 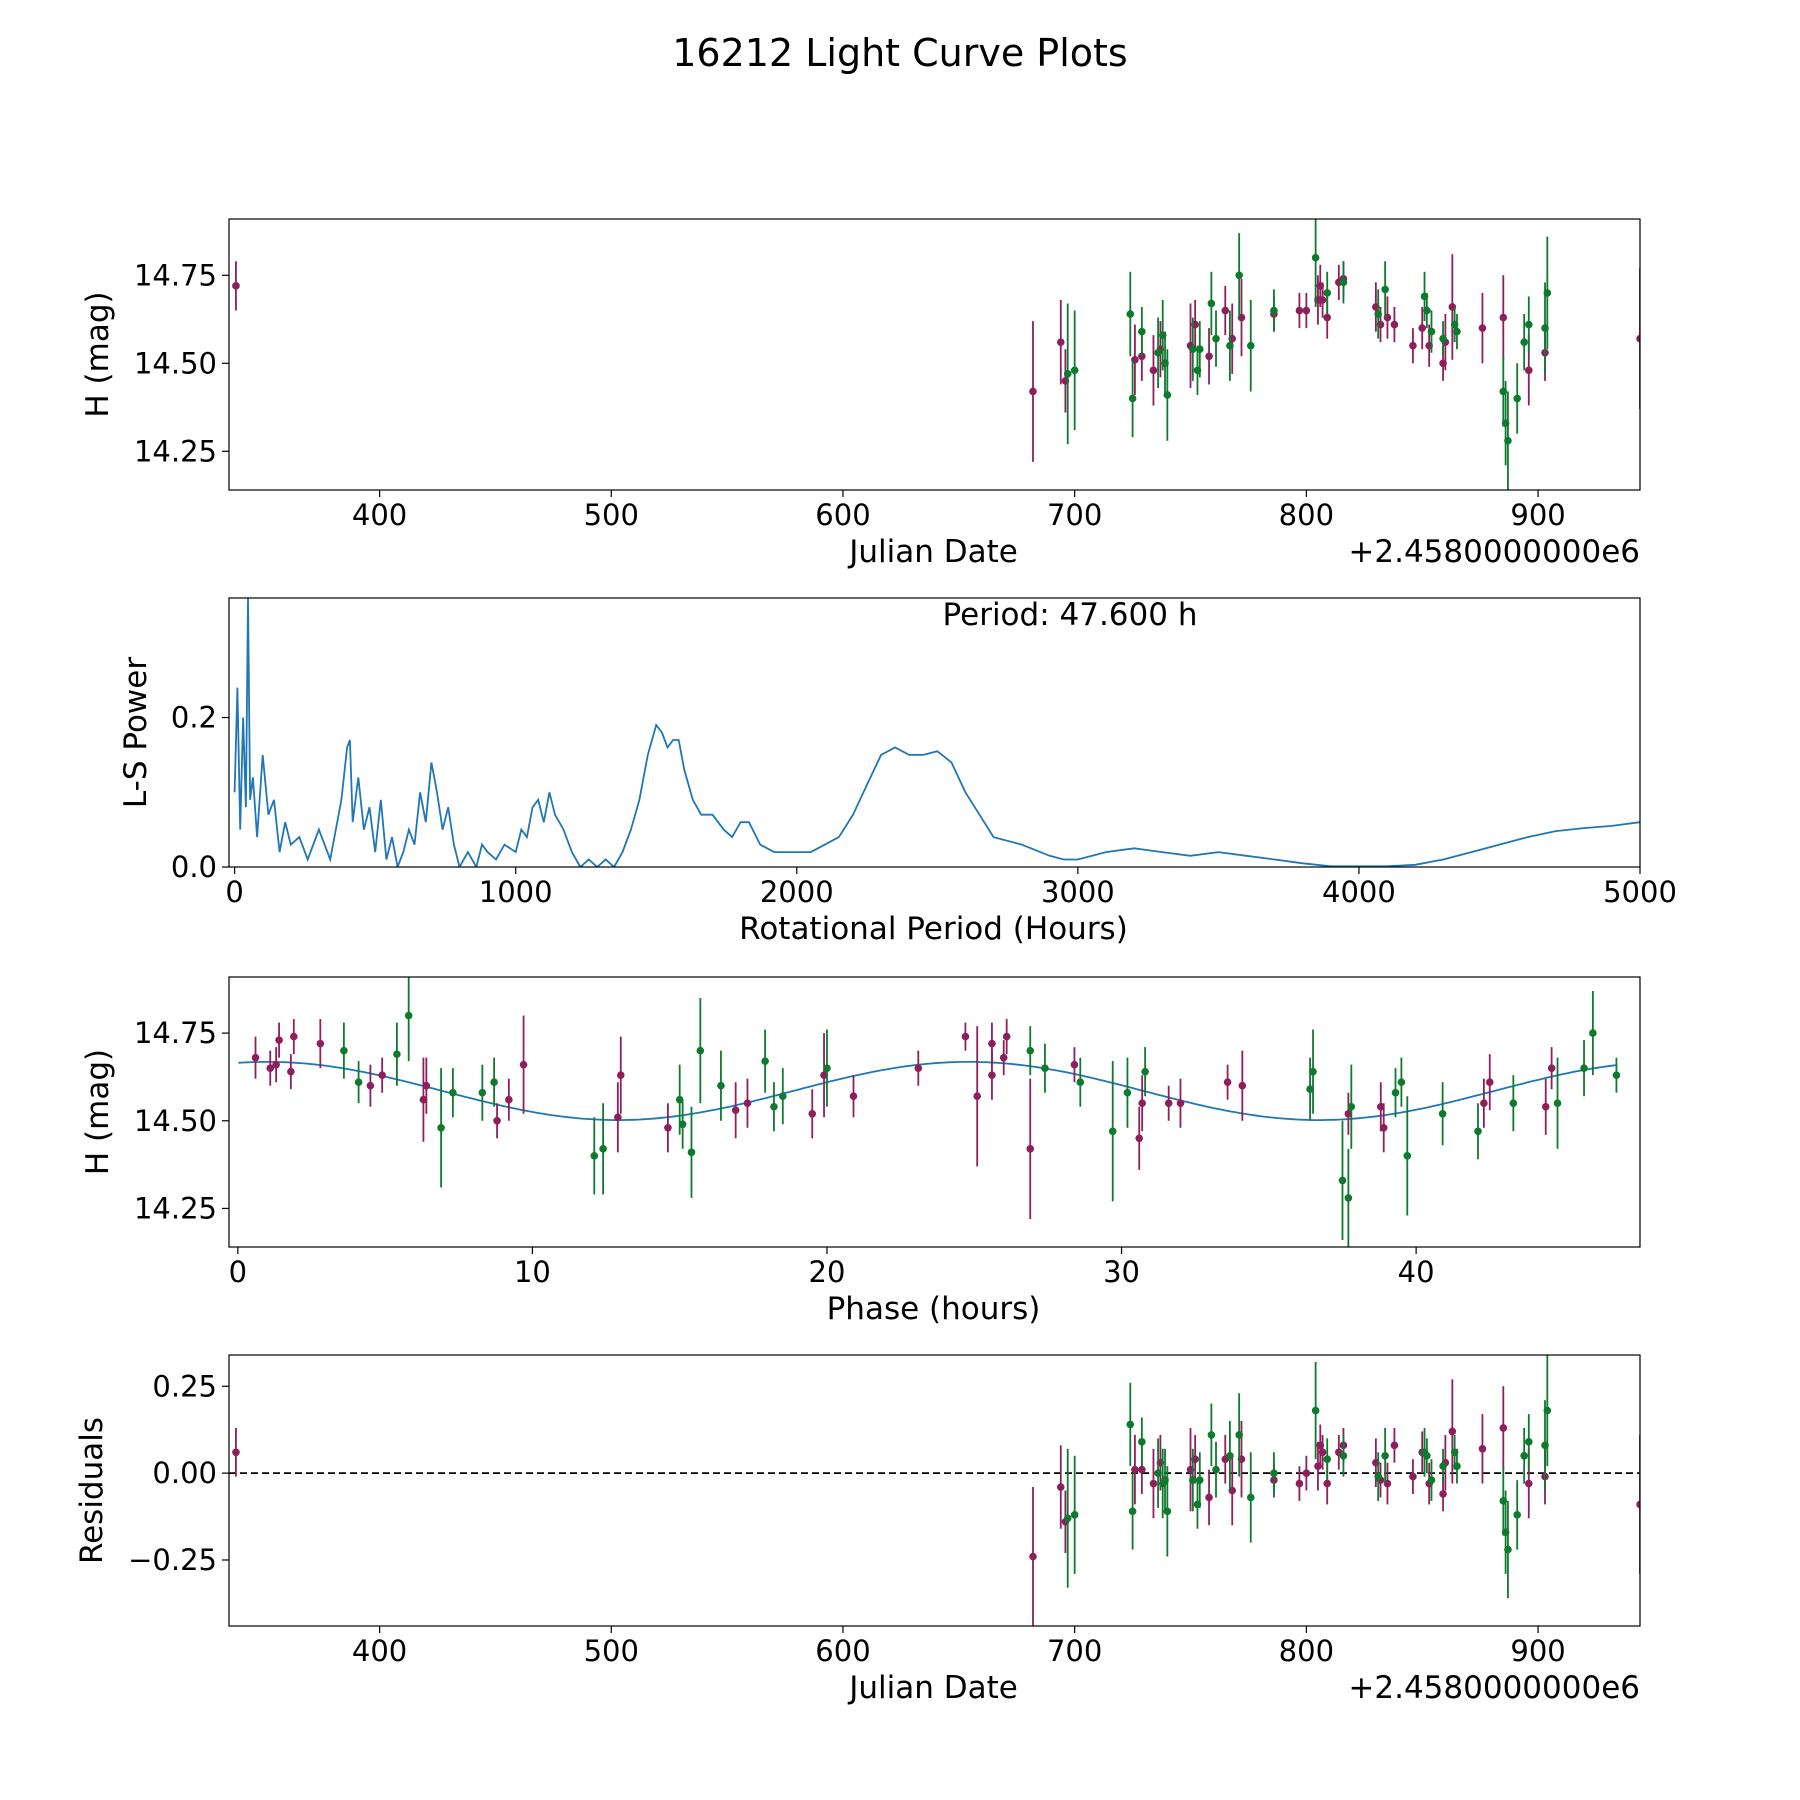 I want to click on x-tick-label: 700, so click(x=1074, y=515).